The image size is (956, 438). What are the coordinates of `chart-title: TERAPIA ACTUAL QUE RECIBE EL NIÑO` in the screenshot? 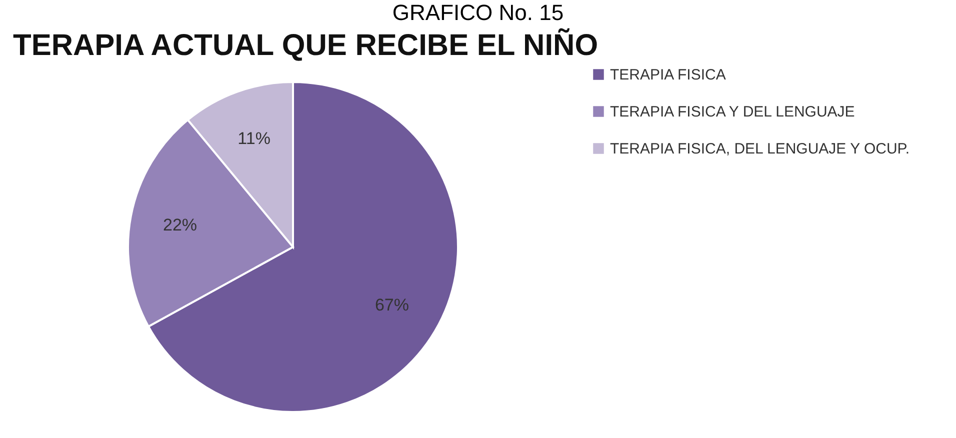 It's located at (305, 45).